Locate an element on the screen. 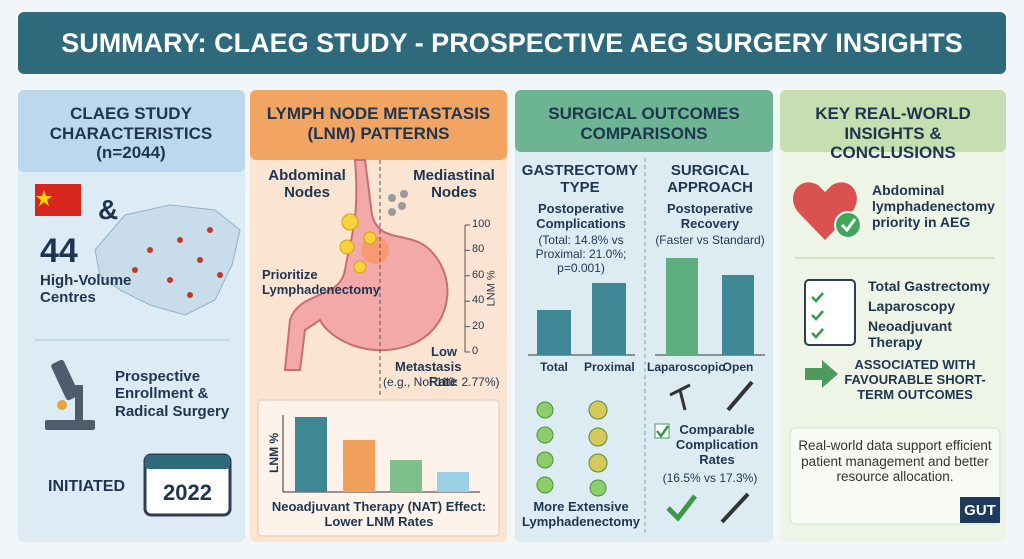  nat-axis-label: LNM % is located at coordinates (274, 452).